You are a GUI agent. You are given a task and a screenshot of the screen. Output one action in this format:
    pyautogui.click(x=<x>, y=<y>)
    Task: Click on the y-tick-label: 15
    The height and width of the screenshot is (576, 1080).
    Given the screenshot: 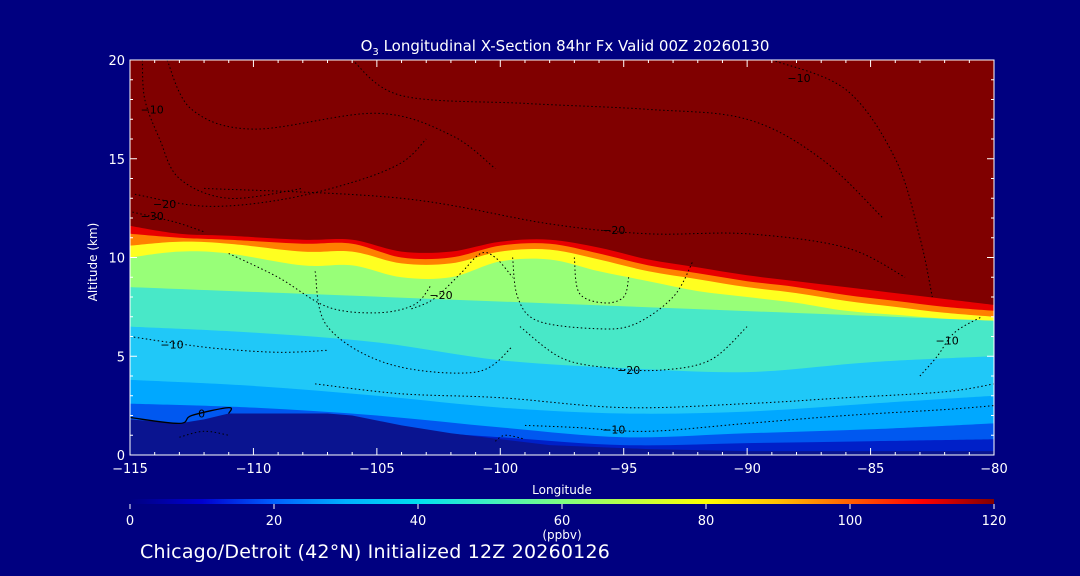 What is the action you would take?
    pyautogui.click(x=116, y=160)
    